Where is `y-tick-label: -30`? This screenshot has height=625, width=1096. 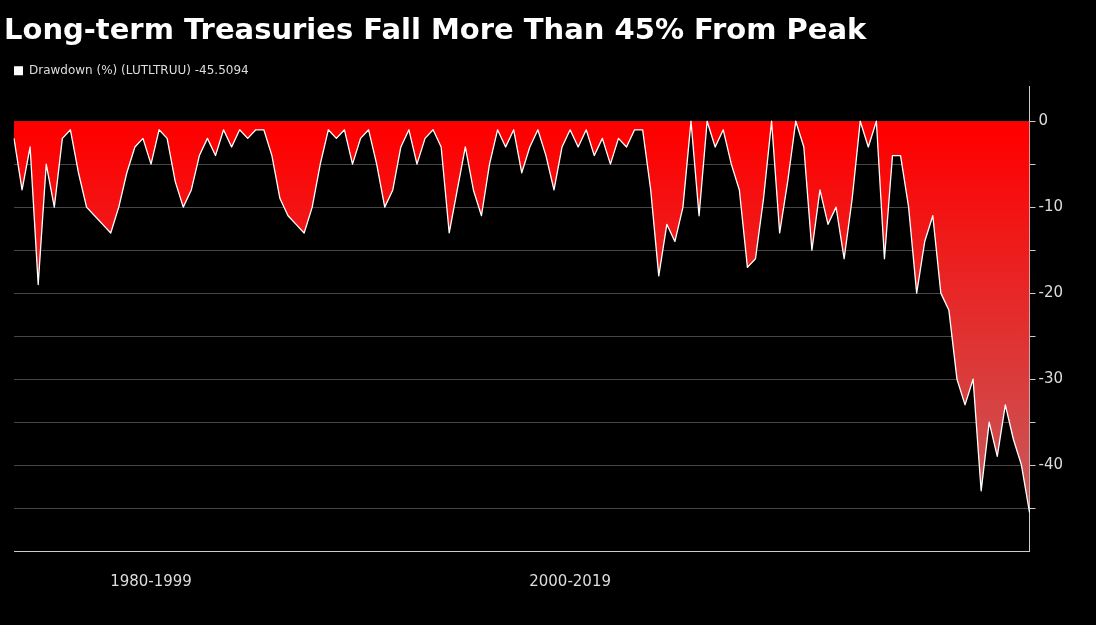 y-tick-label: -30 is located at coordinates (1050, 377).